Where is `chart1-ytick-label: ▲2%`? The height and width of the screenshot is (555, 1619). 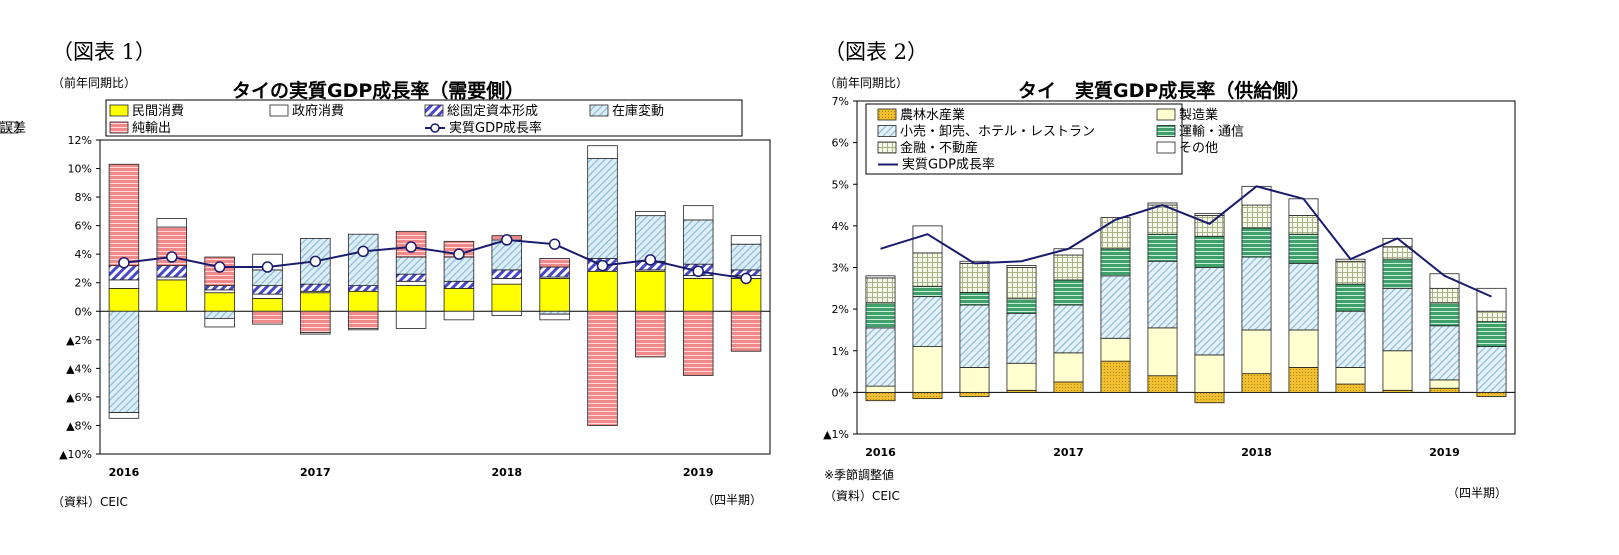
chart1-ytick-label: ▲2% is located at coordinates (79, 340).